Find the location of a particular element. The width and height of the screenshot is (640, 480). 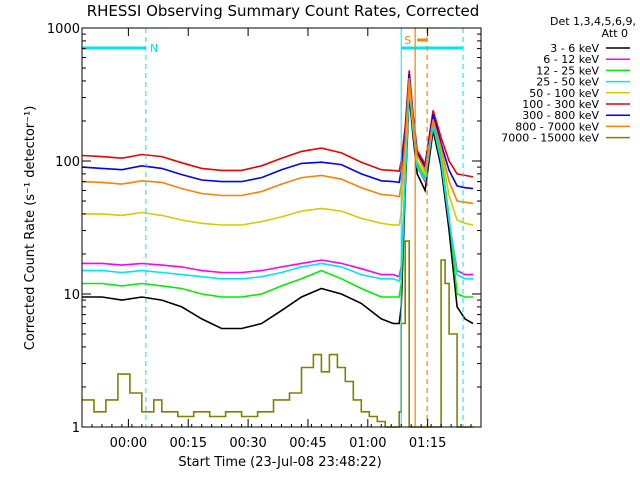

legend-label-2: 12 - 25 keV is located at coordinates (567, 70).